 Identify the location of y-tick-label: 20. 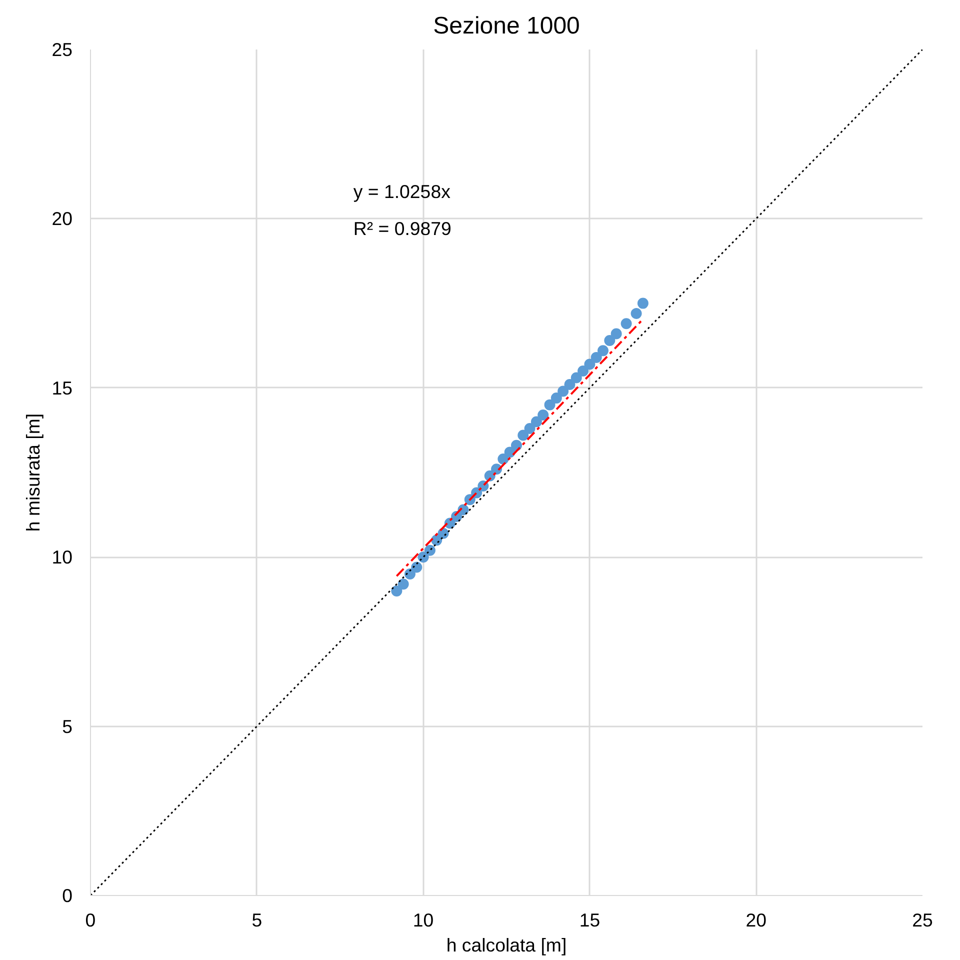
(62, 219).